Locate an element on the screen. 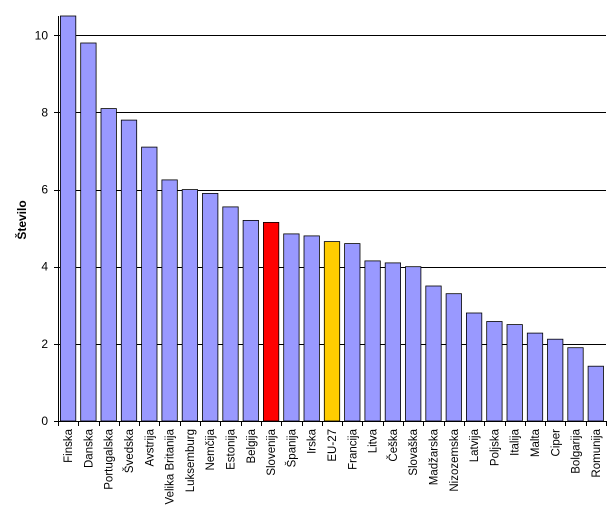 The image size is (611, 518). x-tick-label: Bolgarija is located at coordinates (577, 450).